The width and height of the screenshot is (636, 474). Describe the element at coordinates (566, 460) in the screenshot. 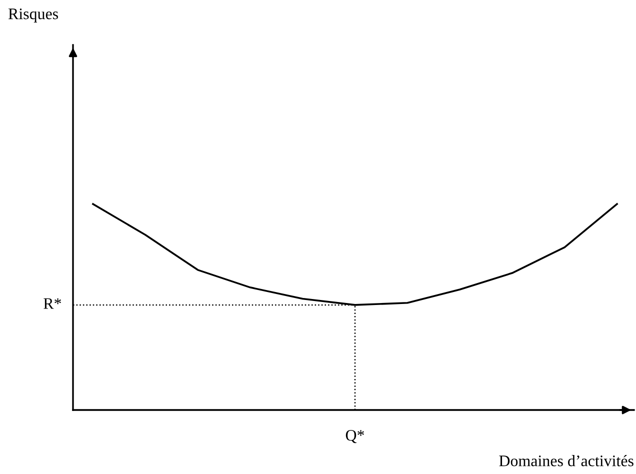

I see `x-axis-title: Domaines d’activités` at that location.